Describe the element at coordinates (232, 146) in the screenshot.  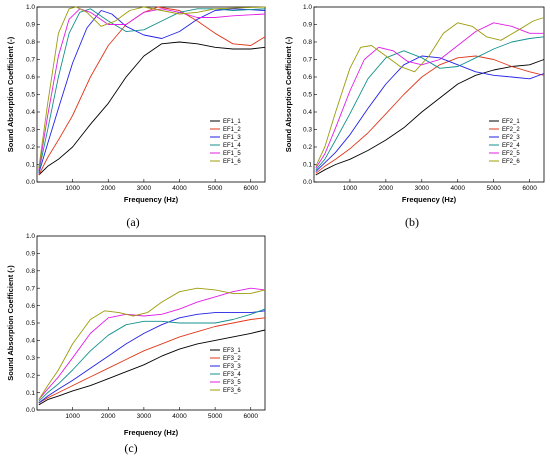
I see `legend-label: EF1_4` at that location.